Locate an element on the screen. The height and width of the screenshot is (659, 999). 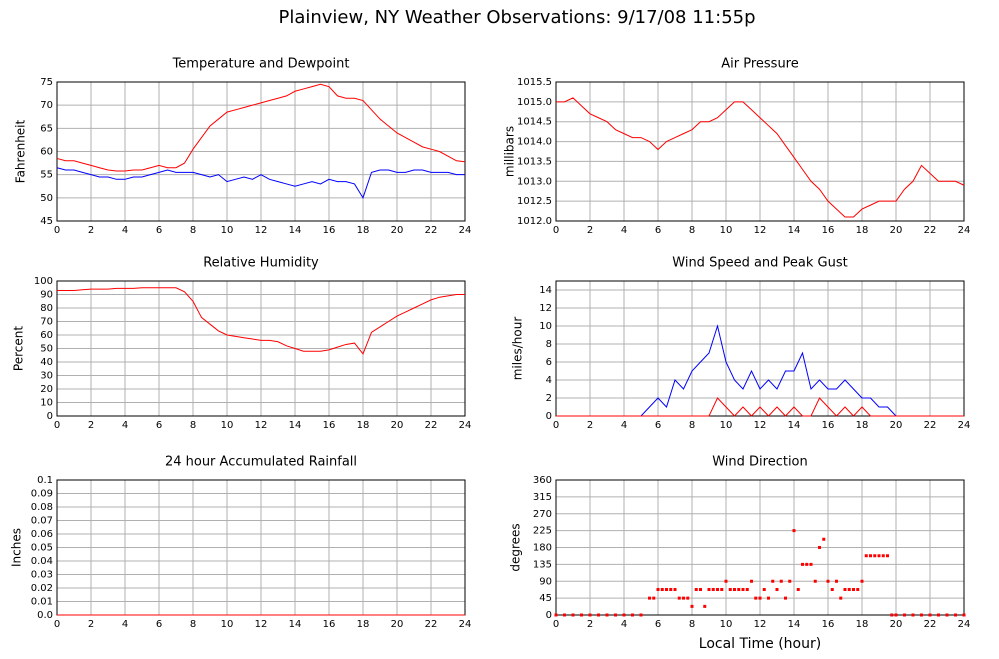
y-tick-label: 80 is located at coordinates (46, 308).